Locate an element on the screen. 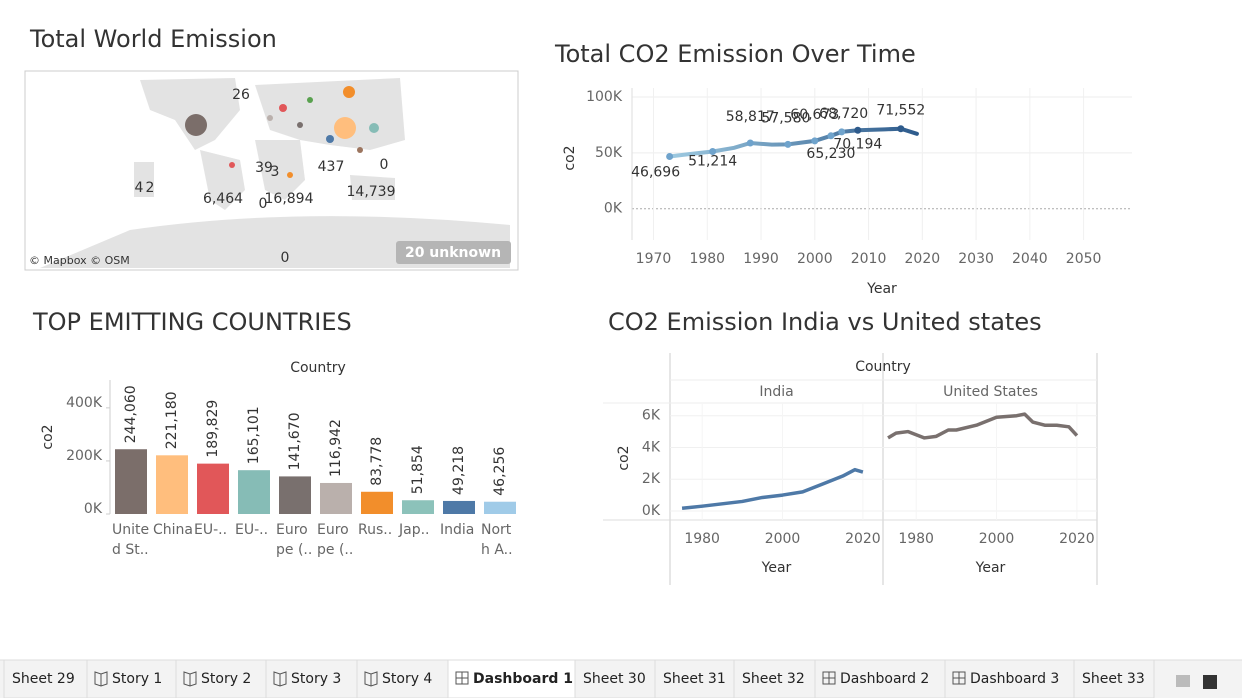  unknown-badge is located at coordinates (453, 252).